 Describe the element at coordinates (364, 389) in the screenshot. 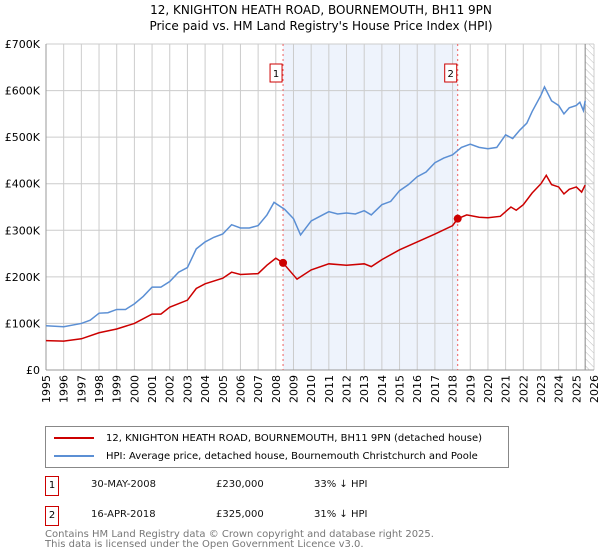

I see `x-tick-label: 2013` at that location.